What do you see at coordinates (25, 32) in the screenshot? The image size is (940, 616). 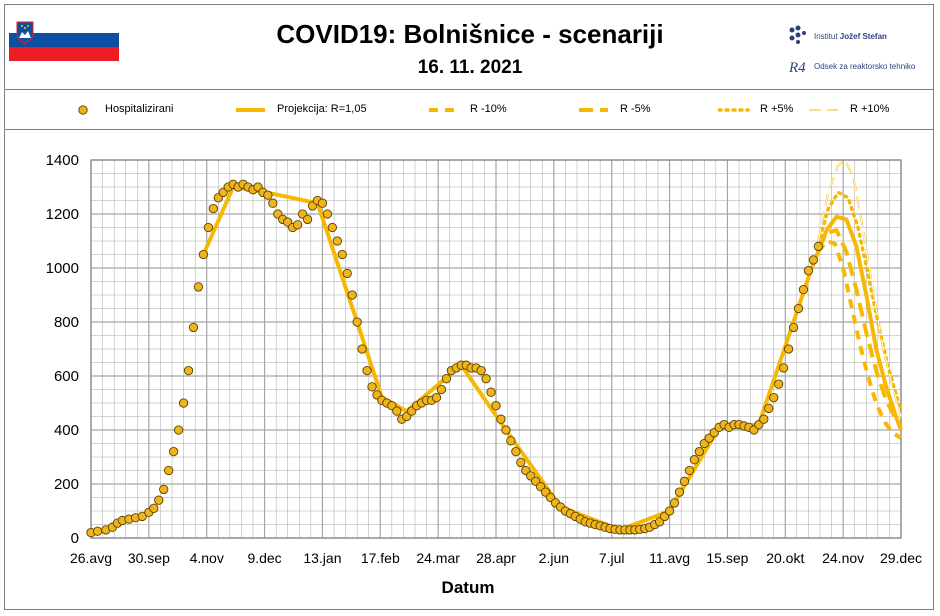 I see `flag-coat-of-arms-icon` at bounding box center [25, 32].